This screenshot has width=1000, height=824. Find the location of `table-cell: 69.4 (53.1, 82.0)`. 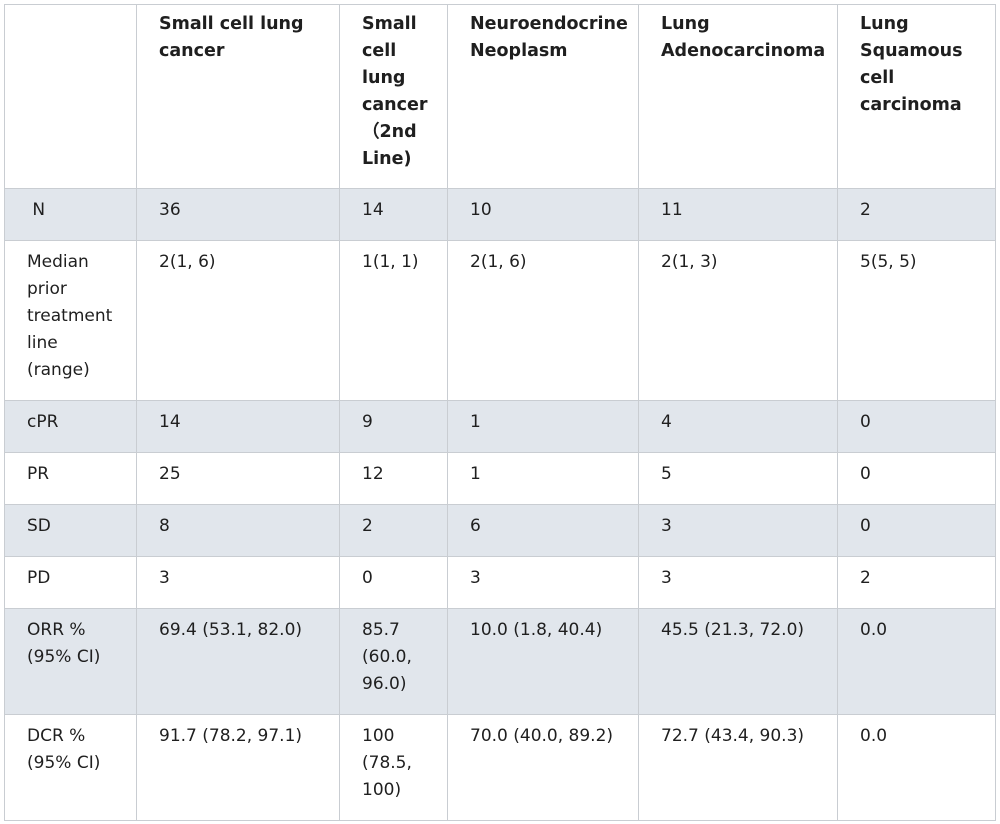

table-cell: 69.4 (53.1, 82.0) is located at coordinates (238, 661).